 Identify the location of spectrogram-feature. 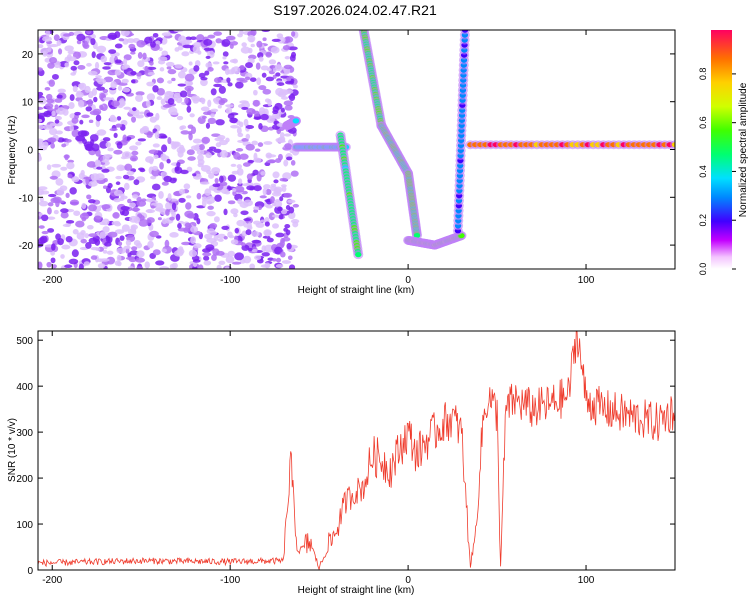
(570, 145).